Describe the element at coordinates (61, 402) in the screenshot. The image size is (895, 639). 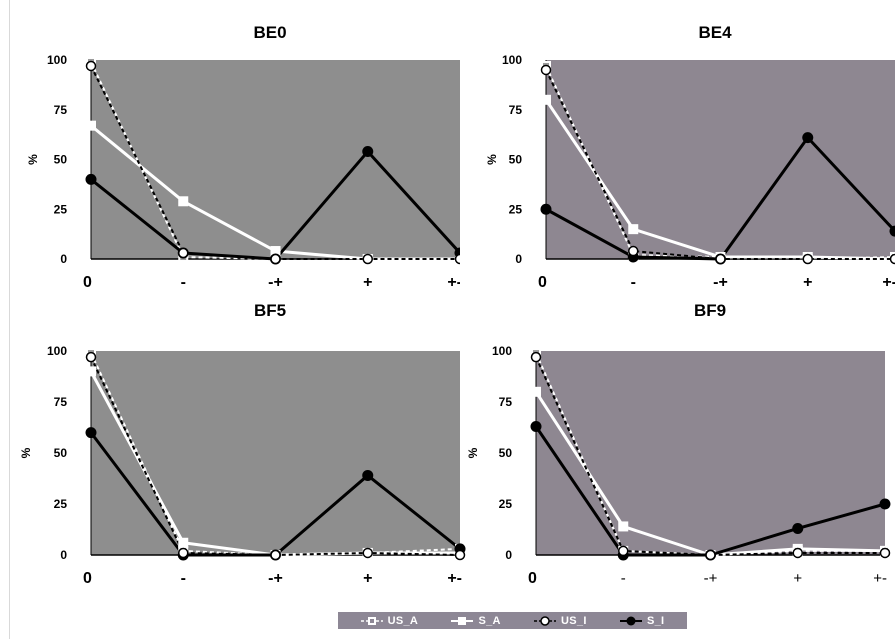
I see `y-tick-label-bf5: 75` at that location.